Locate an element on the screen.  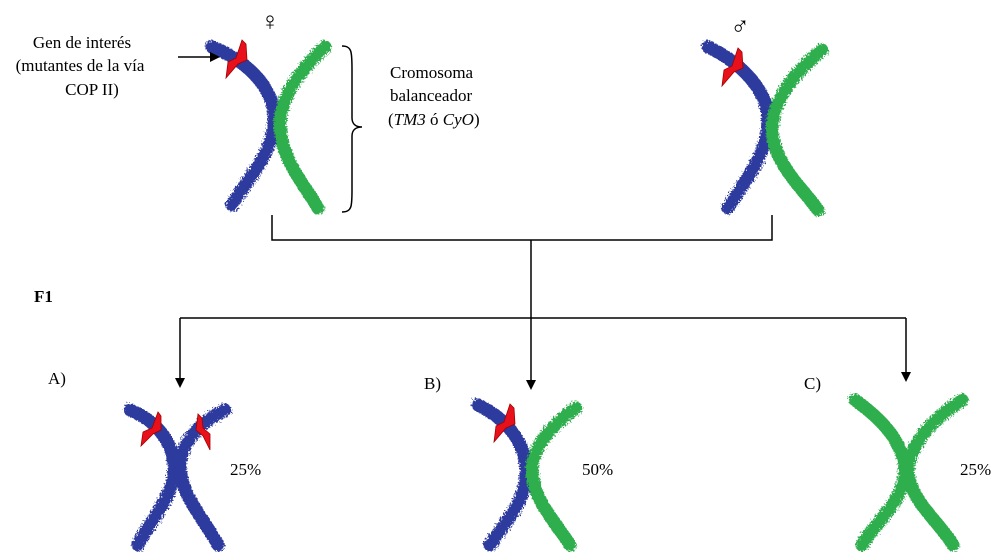
offspring-letter: B) is located at coordinates (432, 383).